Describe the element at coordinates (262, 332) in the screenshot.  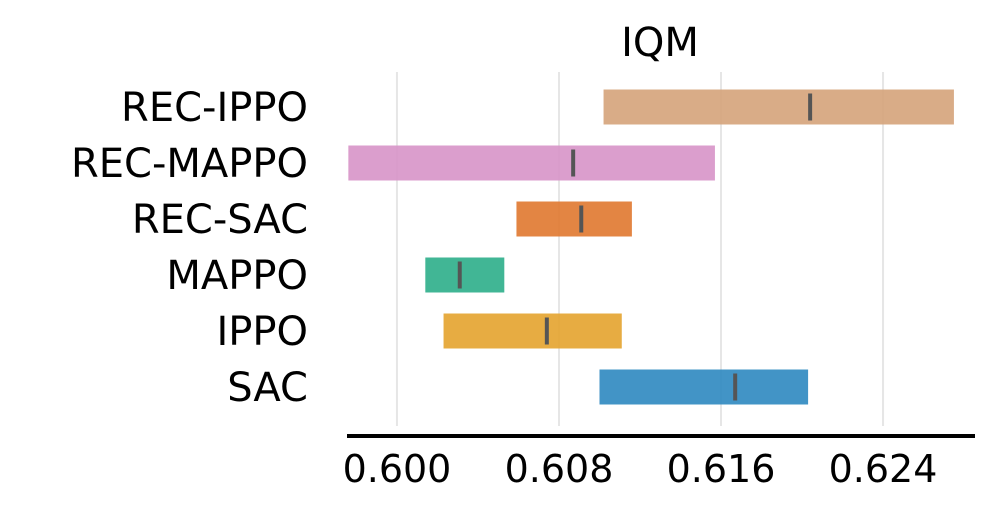
I see `category-label: IPPO` at that location.